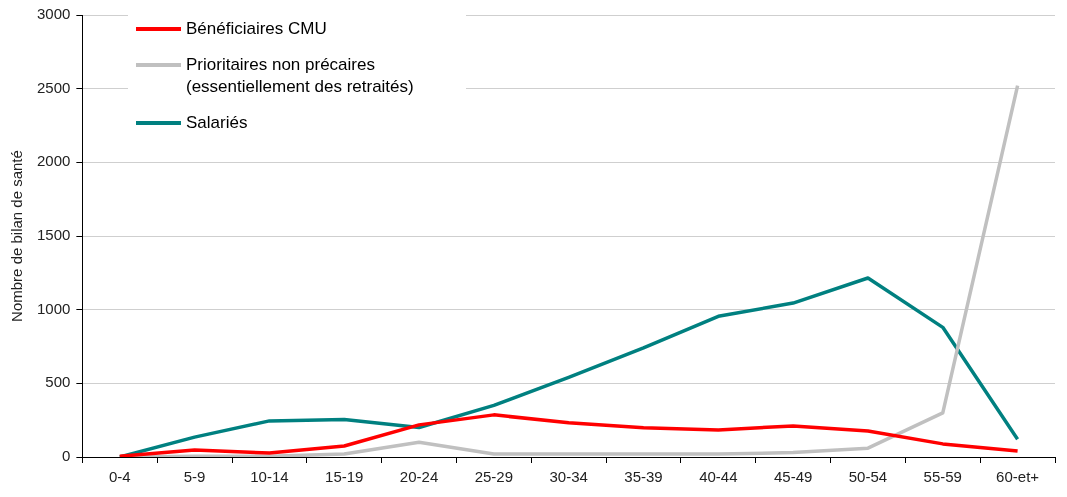 This screenshot has height=497, width=1067. What do you see at coordinates (419, 477) in the screenshot?
I see `x-tick-label: 20-24` at bounding box center [419, 477].